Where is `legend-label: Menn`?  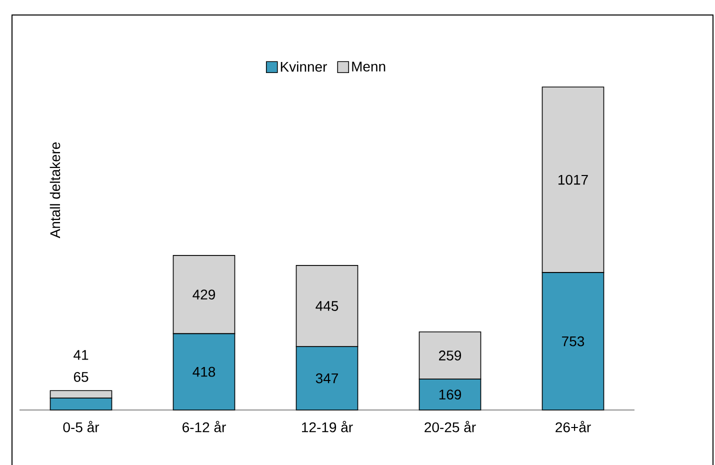
legend-label: Menn is located at coordinates (369, 67).